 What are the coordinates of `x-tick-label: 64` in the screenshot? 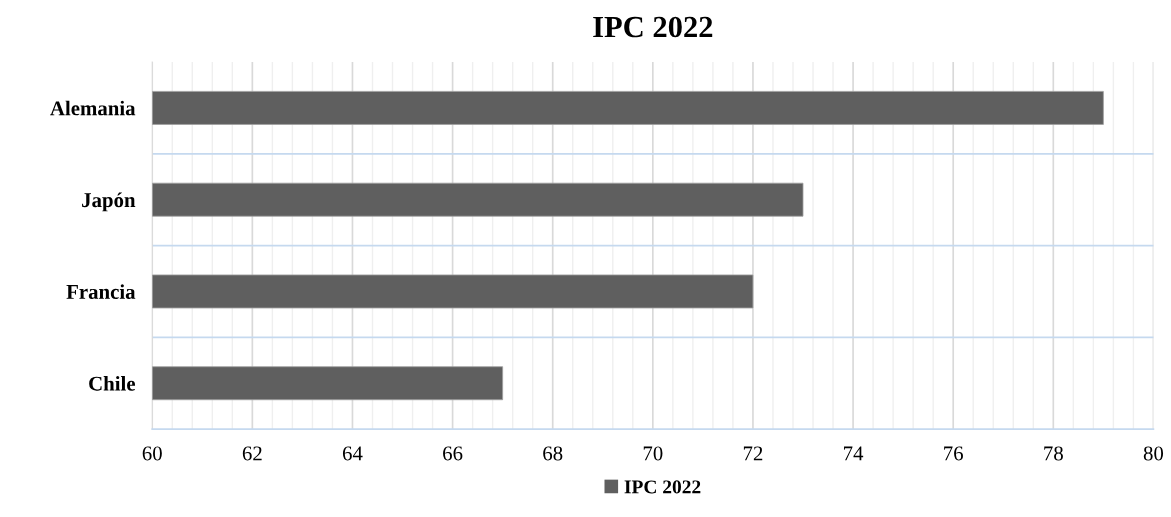 It's located at (352, 453).